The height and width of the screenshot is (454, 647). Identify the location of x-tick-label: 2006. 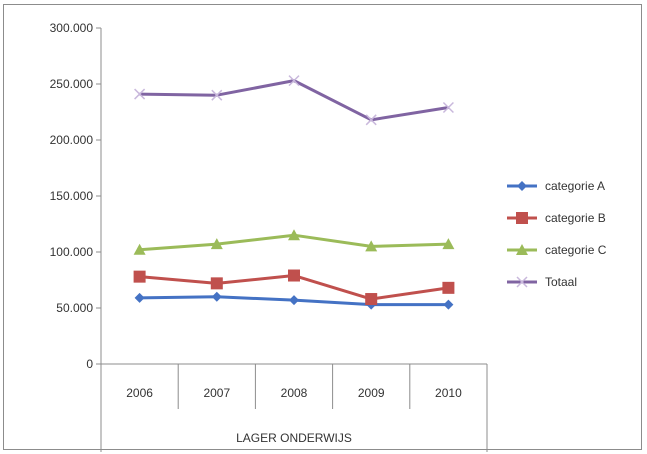
(139, 393).